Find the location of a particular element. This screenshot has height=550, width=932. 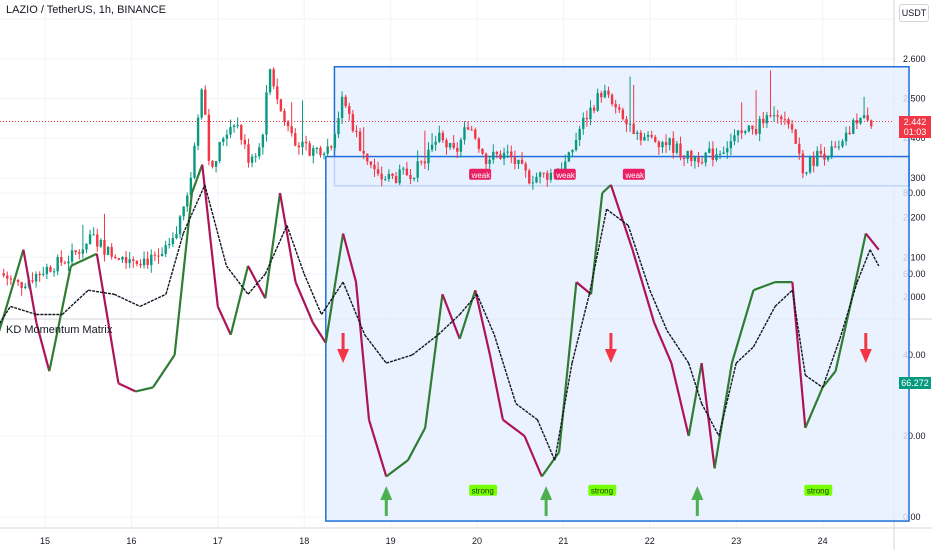

indicator-title: KD Momentum Matrix is located at coordinates (59, 330).